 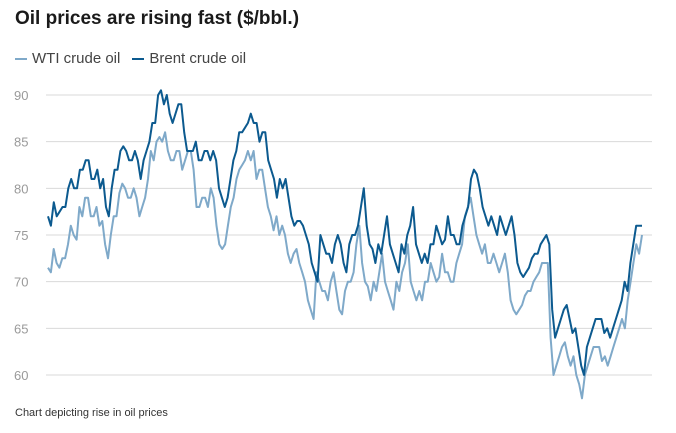 What do you see at coordinates (198, 58) in the screenshot?
I see `legend-label-brent: Brent crude oil` at bounding box center [198, 58].